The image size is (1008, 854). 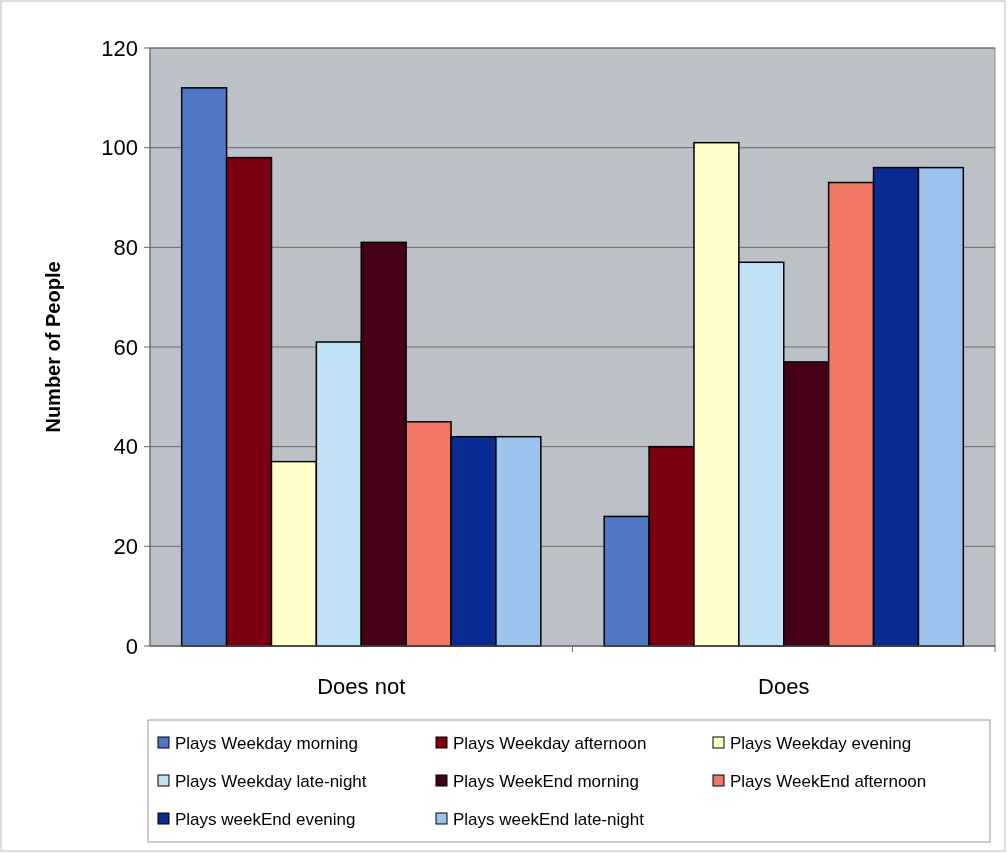 I want to click on legend-label: Plays Weekday evening, so click(x=821, y=743).